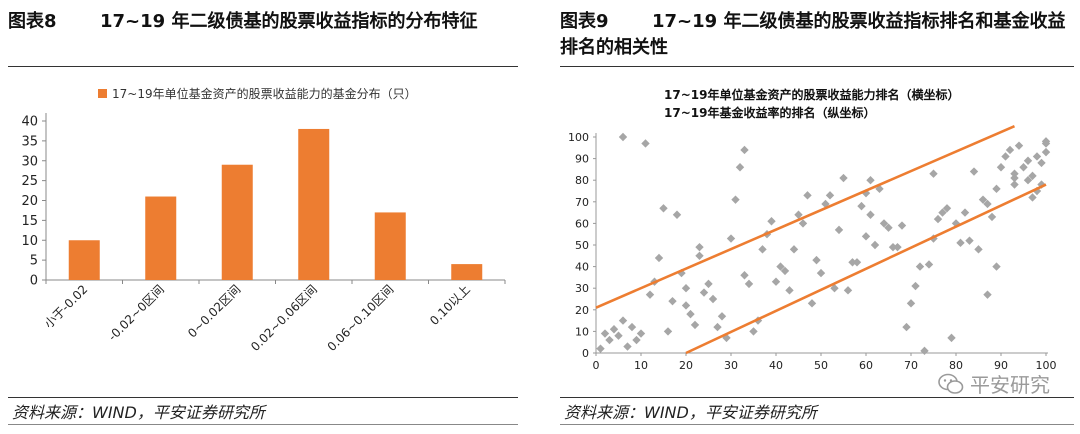 Image resolution: width=1080 pixels, height=434 pixels. I want to click on scatter-y-tick-label: 80, so click(582, 180).